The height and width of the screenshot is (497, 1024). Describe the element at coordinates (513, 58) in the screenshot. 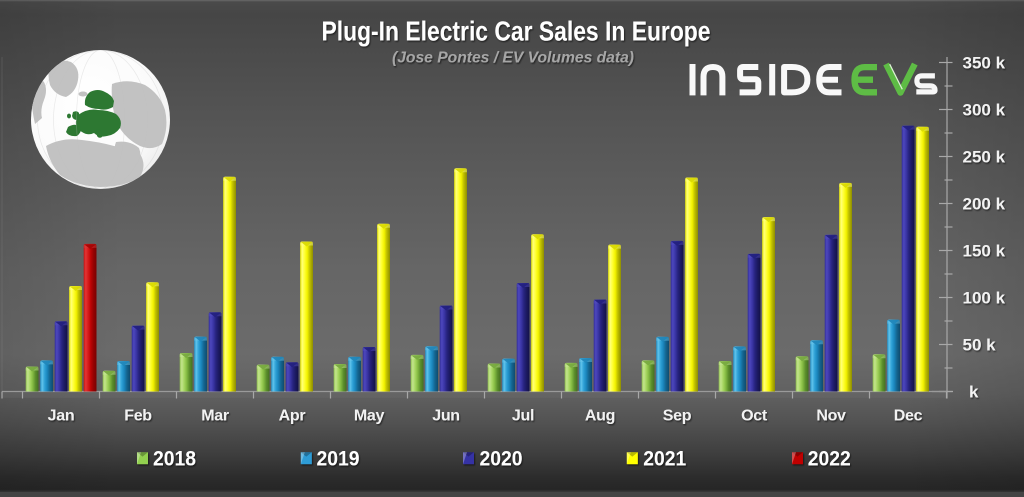

I see `svg-text:(Jose Pontes / EV Volumes data: (Jose Pontes / EV Volumes data)` at that location.